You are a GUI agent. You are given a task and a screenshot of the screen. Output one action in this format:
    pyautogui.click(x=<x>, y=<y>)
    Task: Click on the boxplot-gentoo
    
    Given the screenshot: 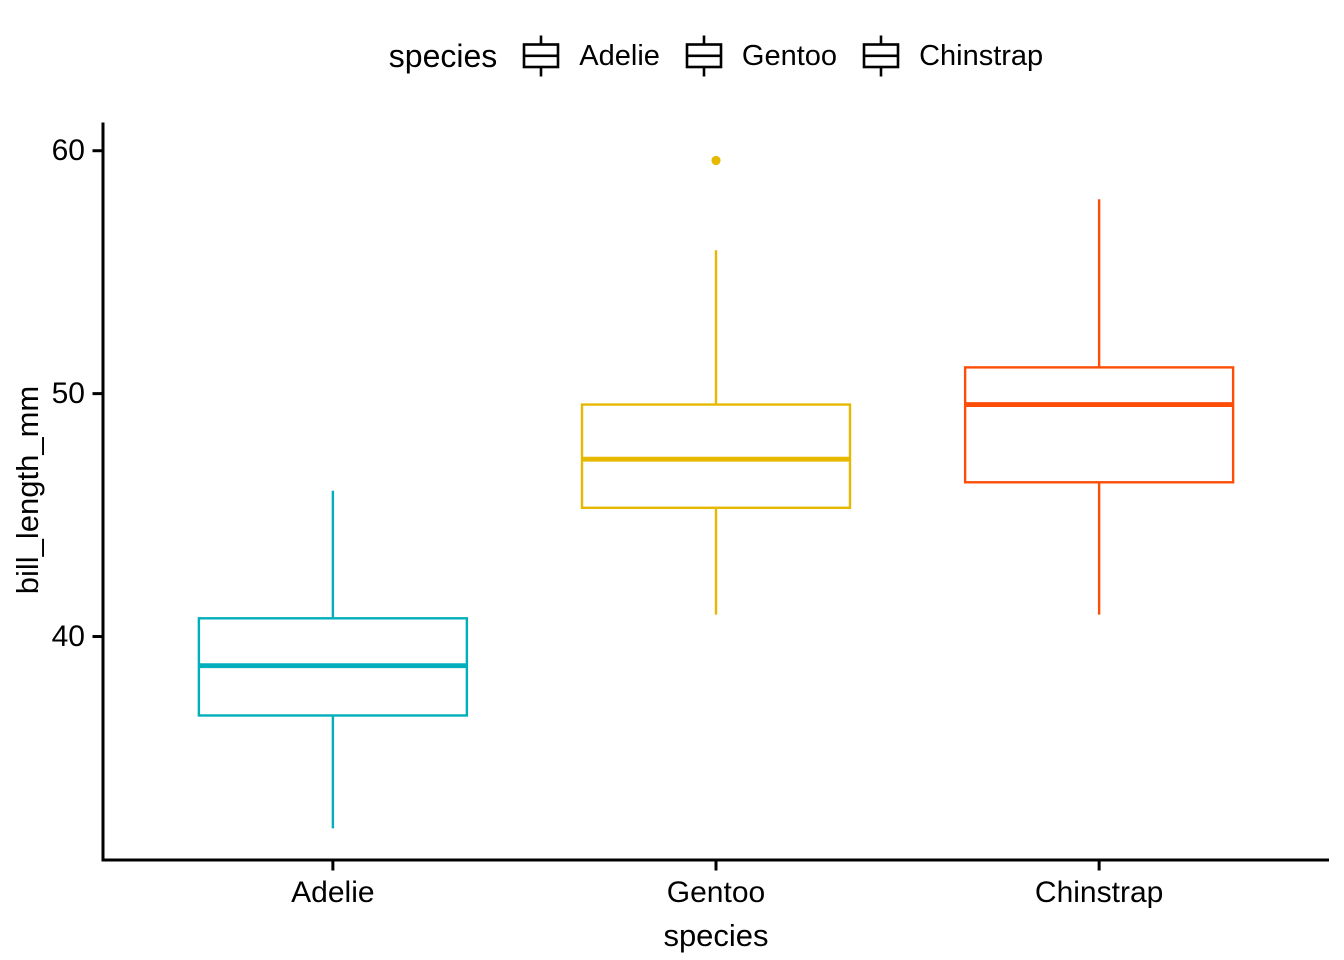 What is the action you would take?
    pyautogui.click(x=716, y=385)
    